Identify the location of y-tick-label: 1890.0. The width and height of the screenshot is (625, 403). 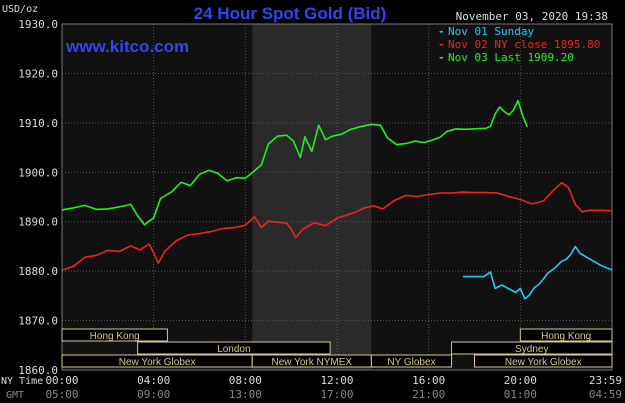
(38, 222).